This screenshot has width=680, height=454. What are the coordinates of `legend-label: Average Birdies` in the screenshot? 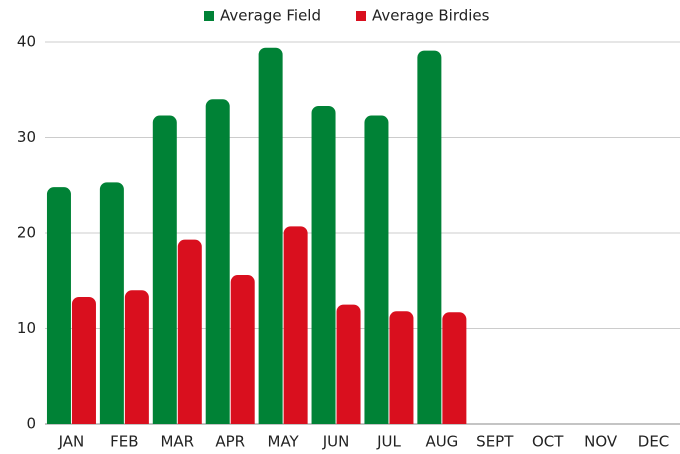 It's located at (431, 16).